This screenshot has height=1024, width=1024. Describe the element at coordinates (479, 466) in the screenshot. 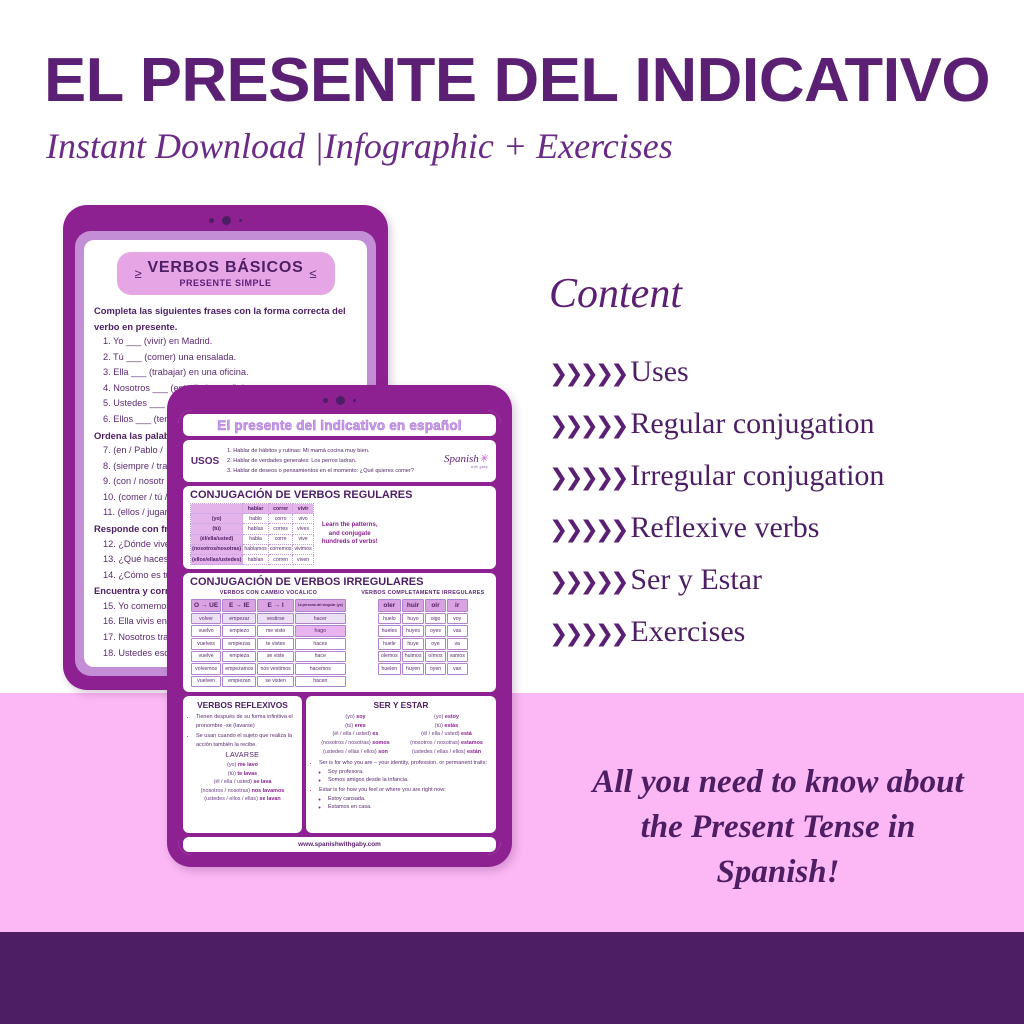

I see `logo-sub: with gaby` at that location.